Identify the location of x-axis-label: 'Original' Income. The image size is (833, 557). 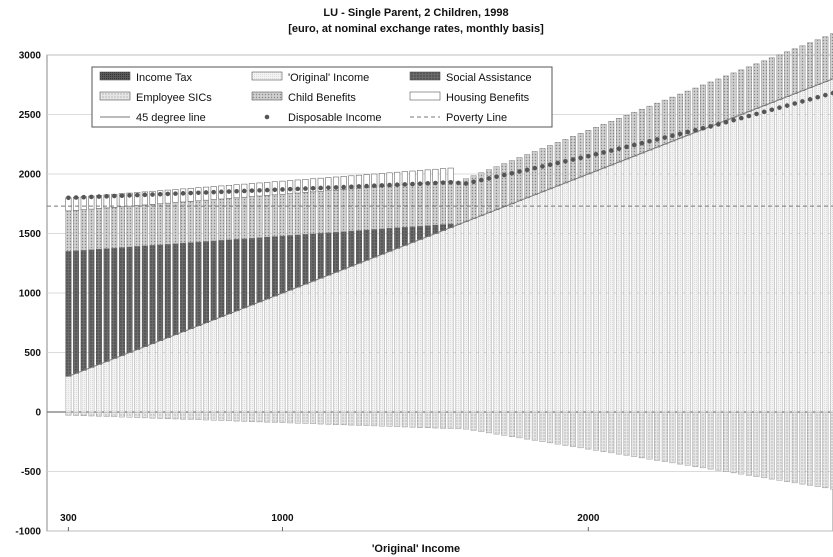
(416, 549).